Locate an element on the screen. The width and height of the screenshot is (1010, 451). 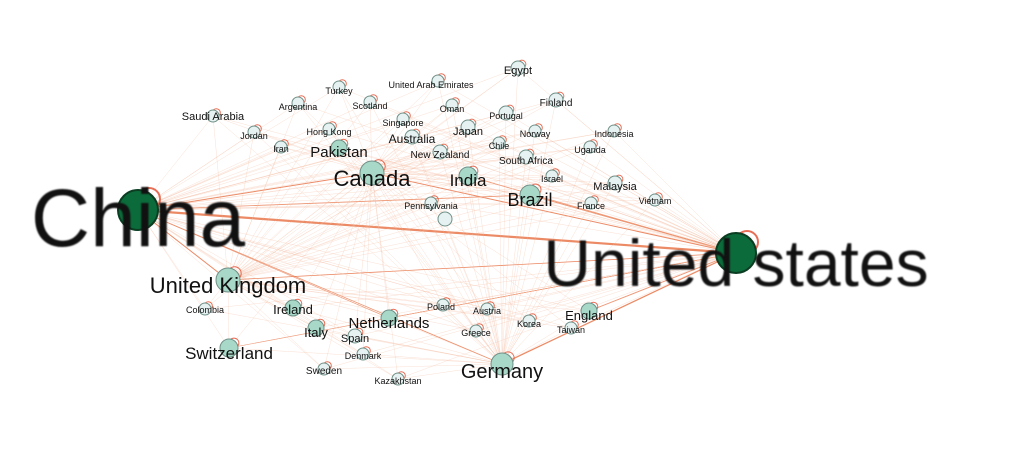
edge-uk-pakistan is located at coordinates (283, 214).